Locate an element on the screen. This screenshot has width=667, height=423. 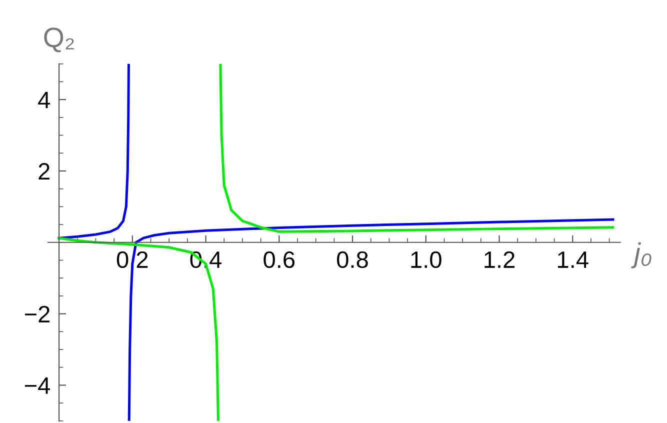
x-tick-label: 0.6 is located at coordinates (279, 259).